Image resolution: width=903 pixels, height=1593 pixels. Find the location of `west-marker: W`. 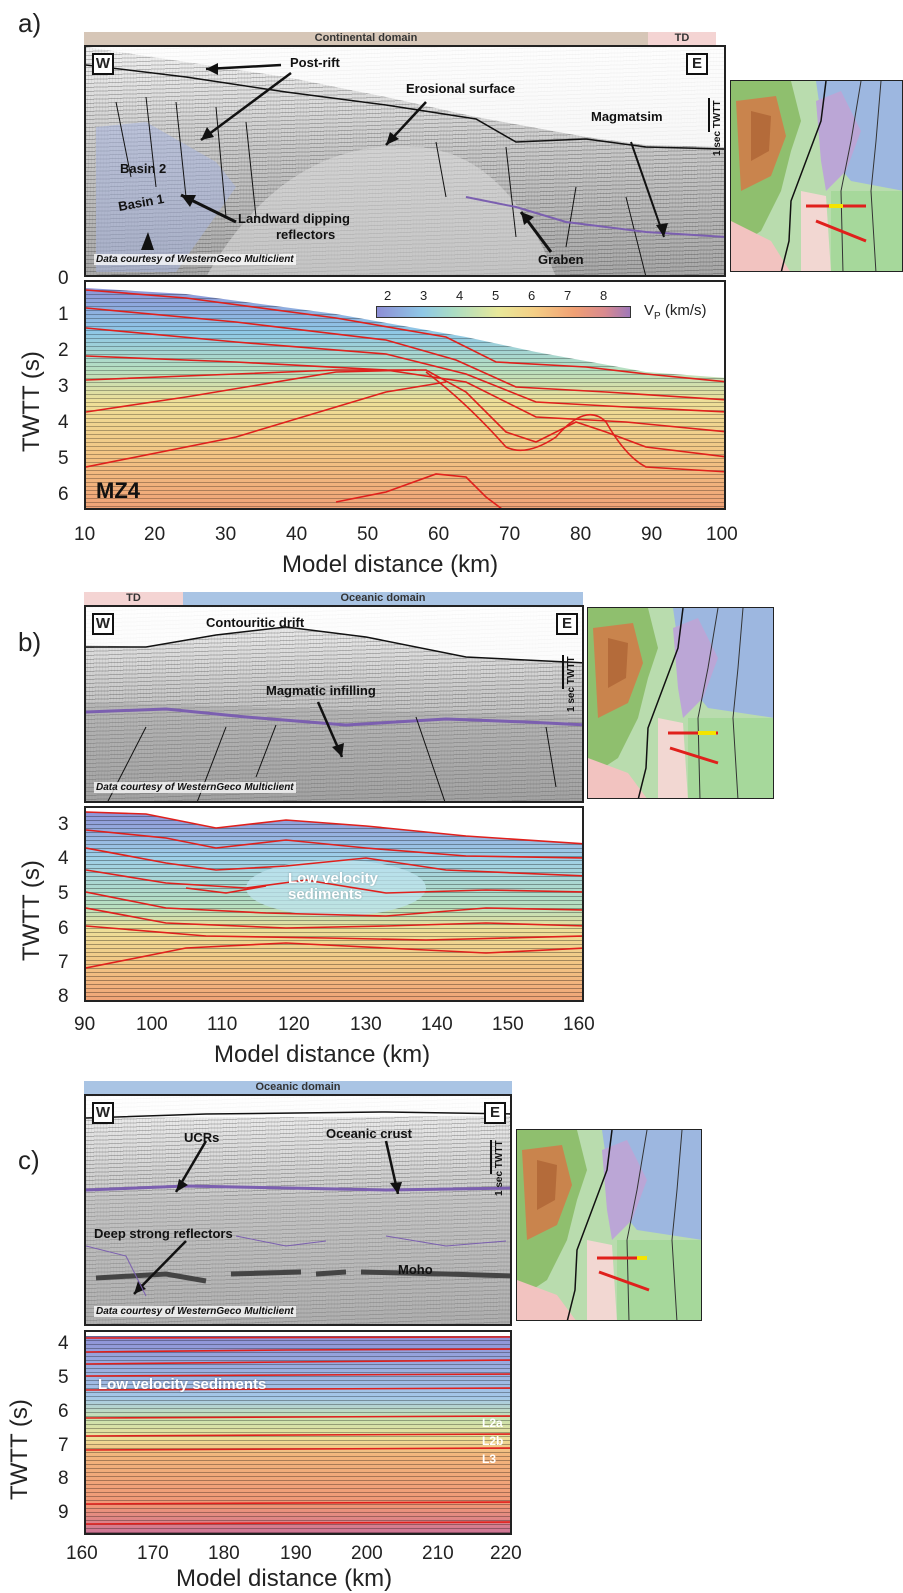

west-marker: W is located at coordinates (103, 64).